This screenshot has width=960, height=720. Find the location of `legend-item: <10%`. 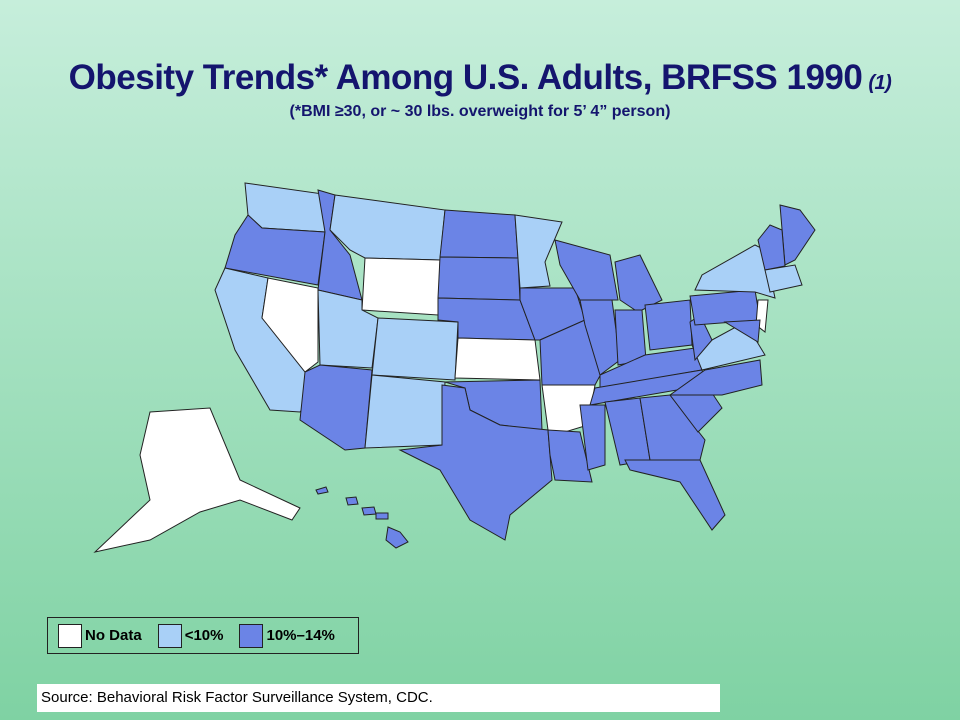

legend-item: <10% is located at coordinates (190, 635).